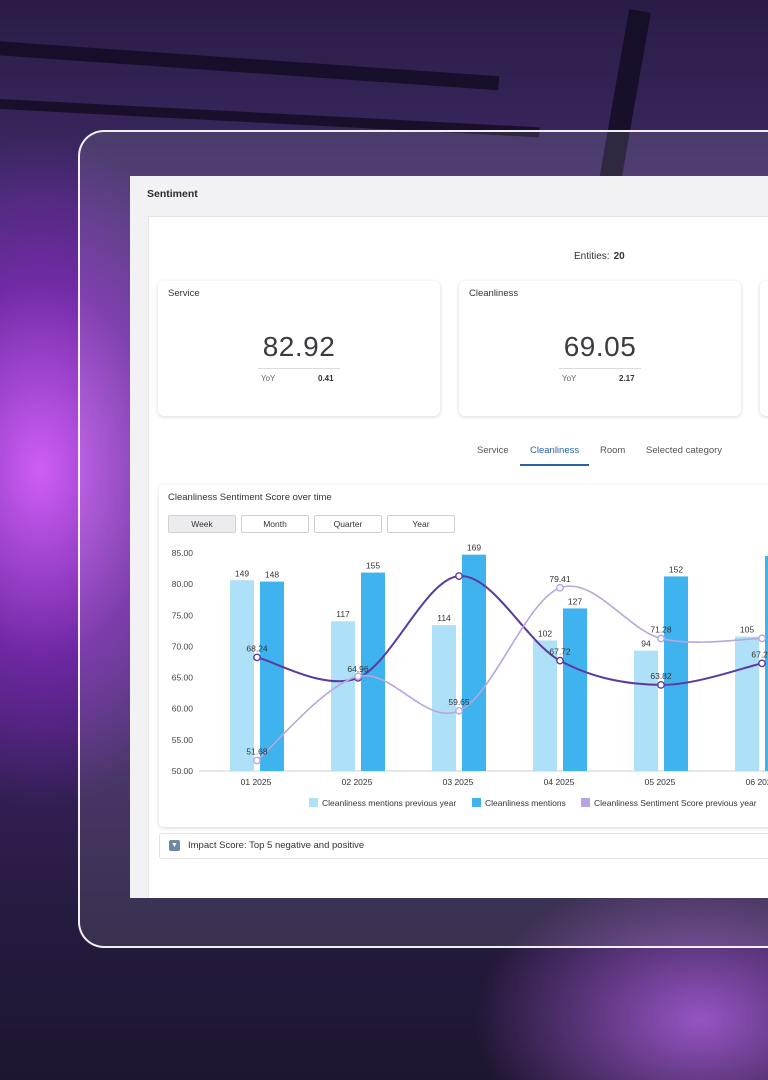 This screenshot has width=768, height=1080. What do you see at coordinates (525, 803) in the screenshot?
I see `legend-label: Cleanliness mentions` at bounding box center [525, 803].